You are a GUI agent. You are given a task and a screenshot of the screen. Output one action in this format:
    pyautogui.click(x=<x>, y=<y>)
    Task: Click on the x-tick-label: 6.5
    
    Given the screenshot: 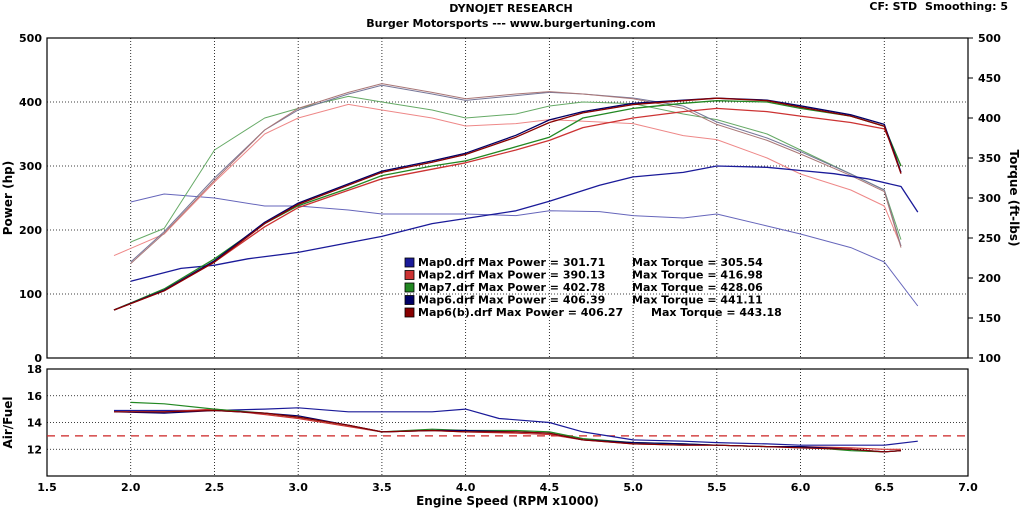 What is the action you would take?
    pyautogui.click(x=885, y=487)
    